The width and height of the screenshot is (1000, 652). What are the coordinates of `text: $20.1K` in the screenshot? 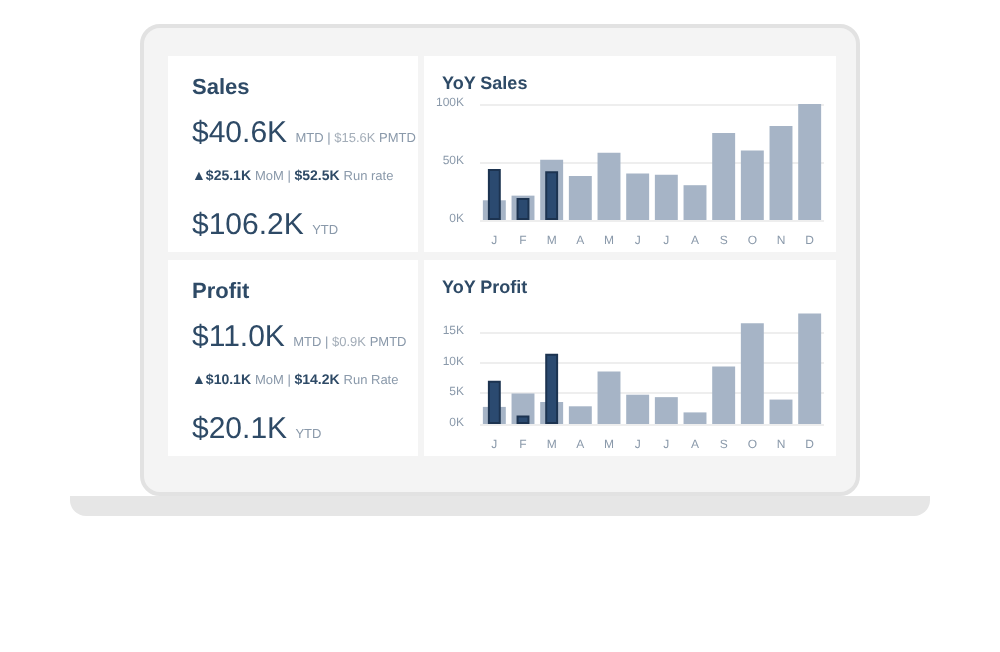 It's located at (241, 429).